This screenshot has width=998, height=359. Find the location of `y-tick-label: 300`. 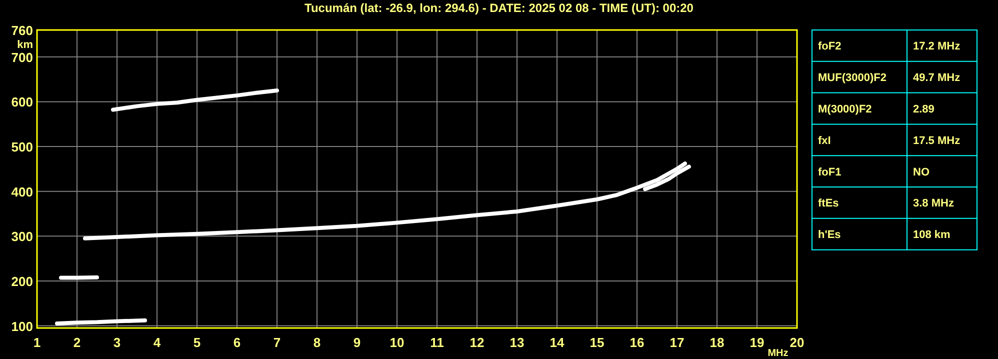

y-tick-label: 300 is located at coordinates (22, 236).